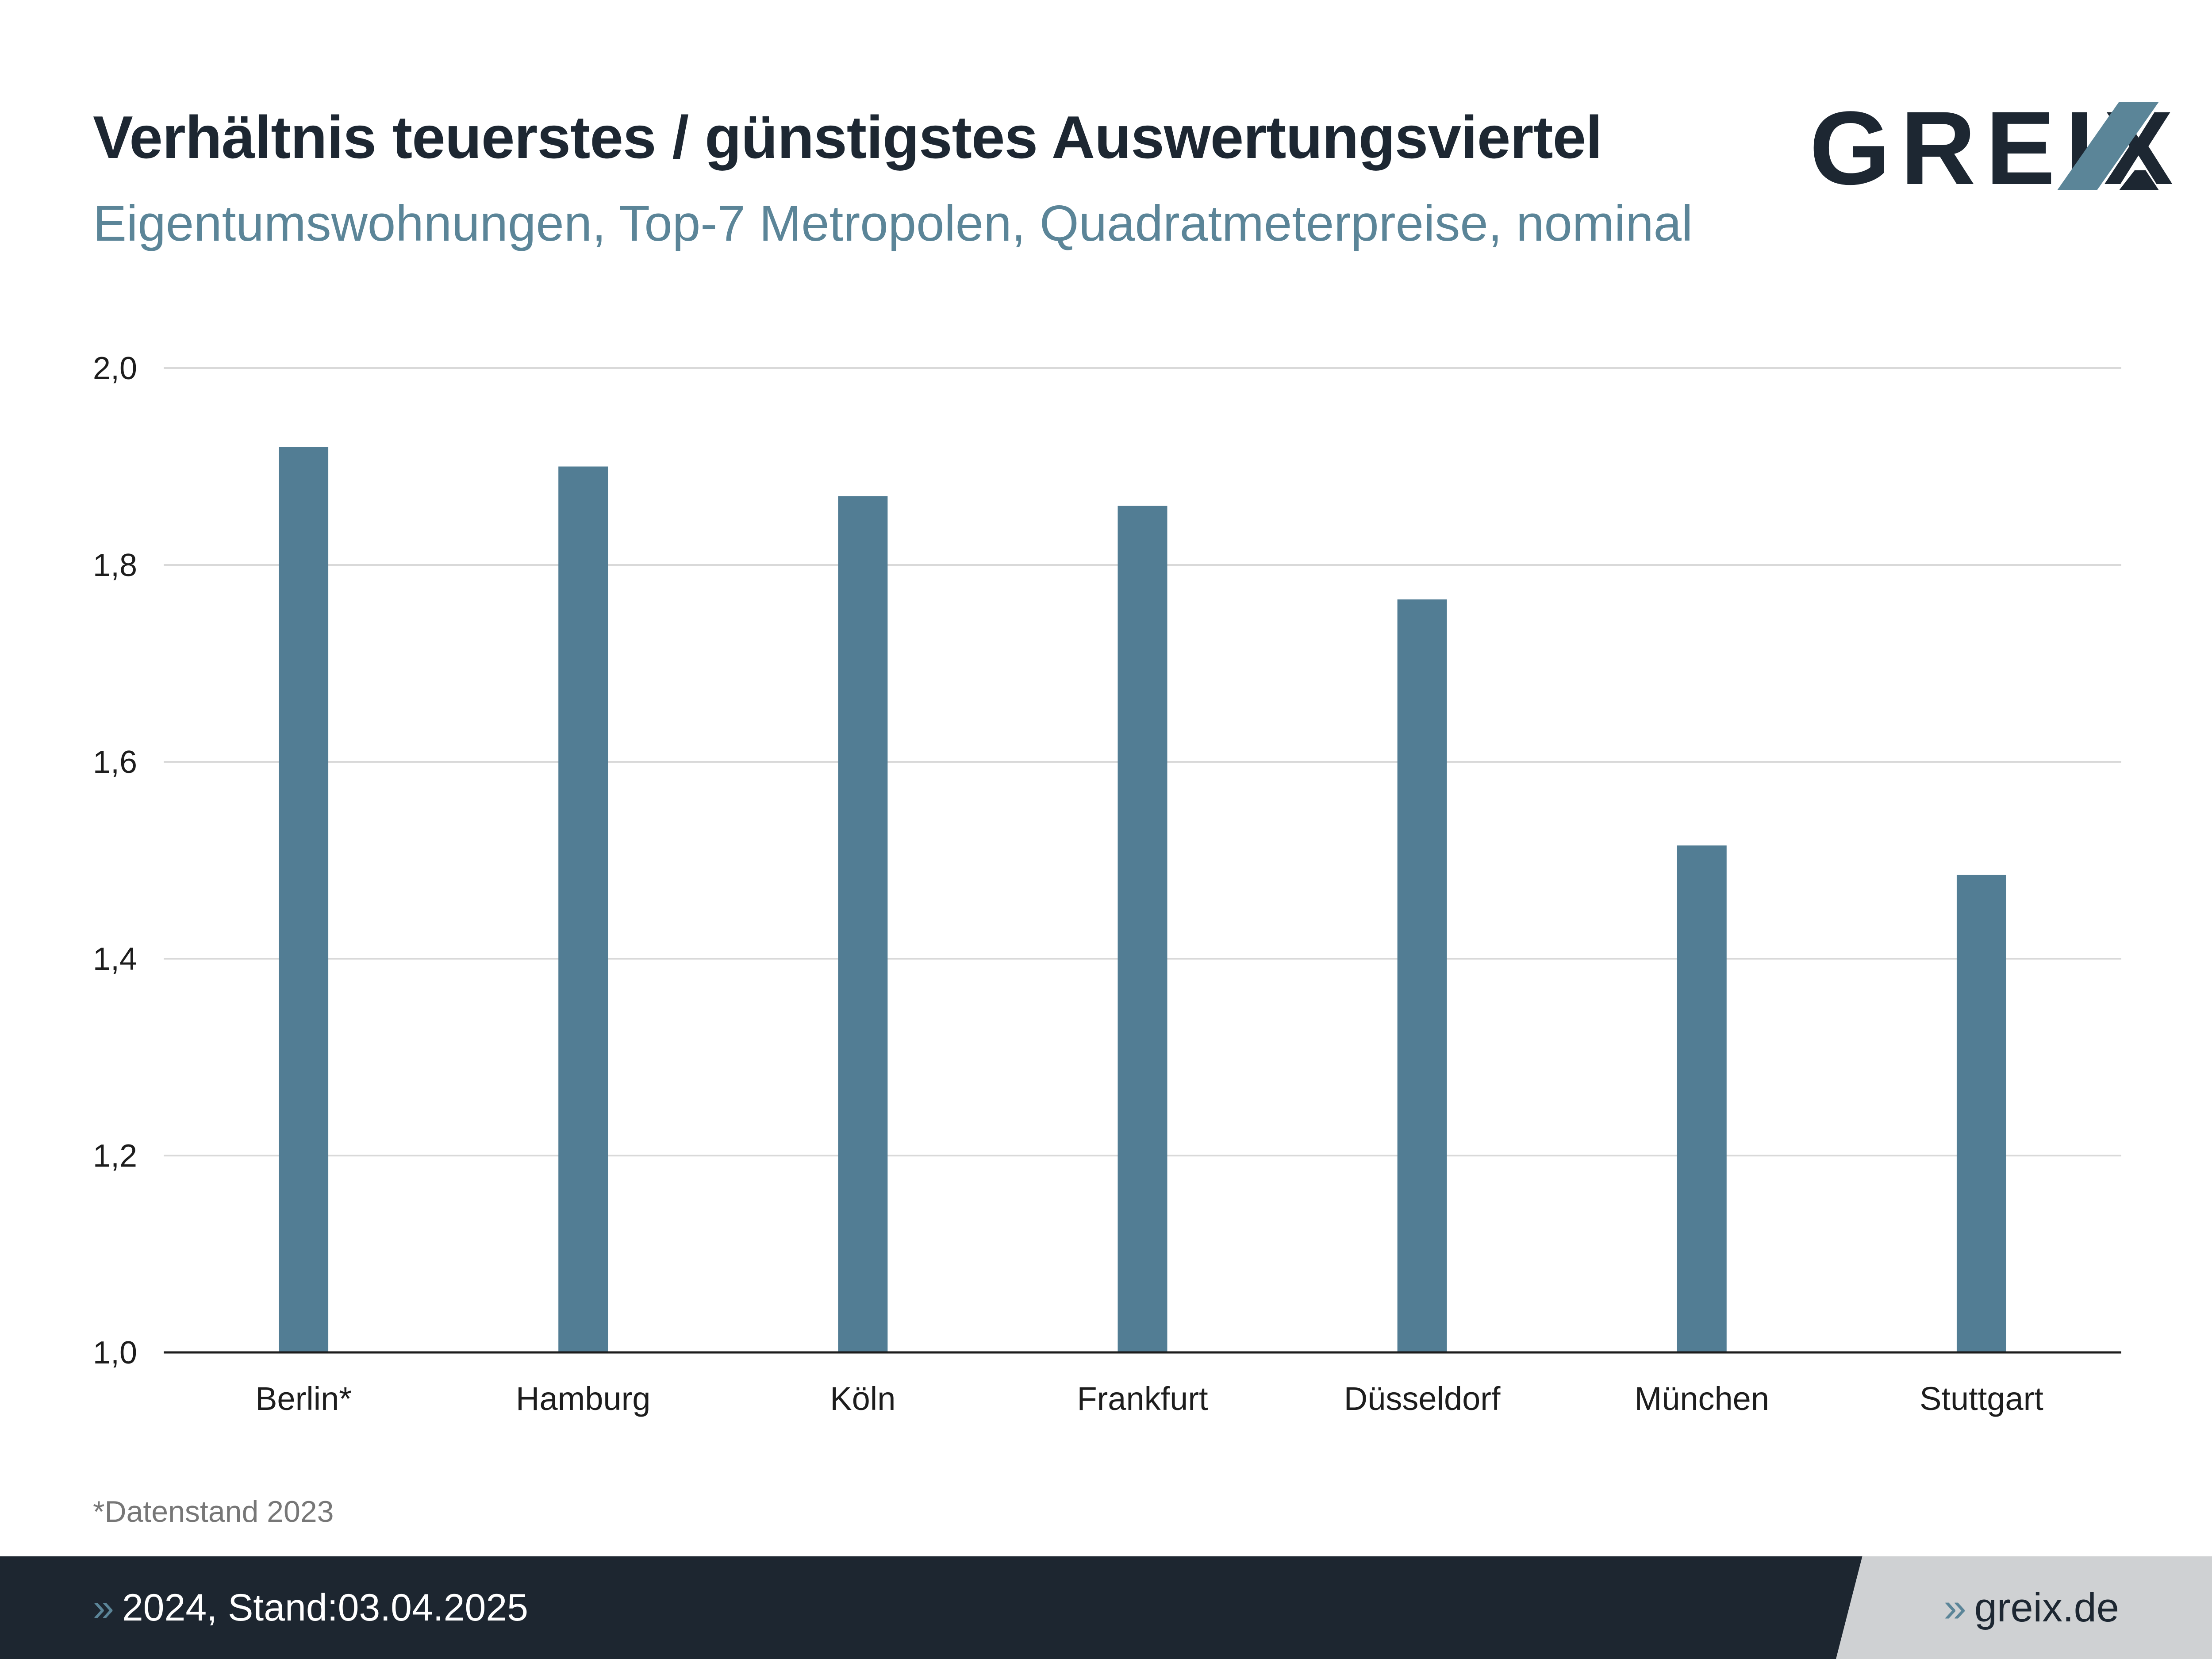 The image size is (2212, 1659). Describe the element at coordinates (1702, 1399) in the screenshot. I see `x-category-label: München` at that location.